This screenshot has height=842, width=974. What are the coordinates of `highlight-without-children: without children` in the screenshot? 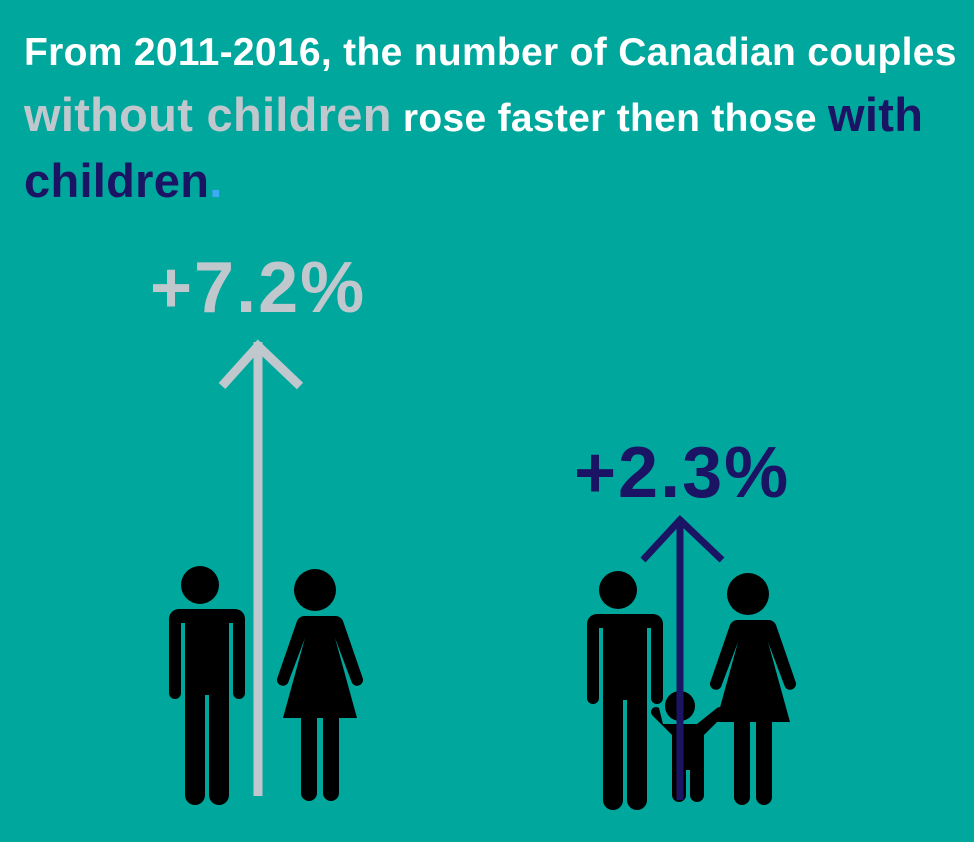 It's located at (208, 114).